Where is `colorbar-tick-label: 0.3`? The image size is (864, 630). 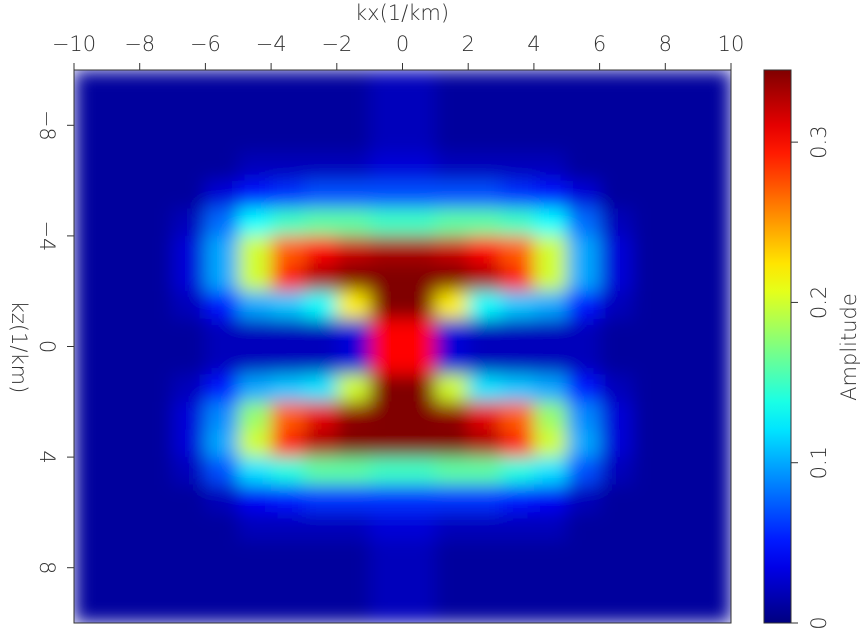
colorbar-tick-label: 0.3 is located at coordinates (819, 141).